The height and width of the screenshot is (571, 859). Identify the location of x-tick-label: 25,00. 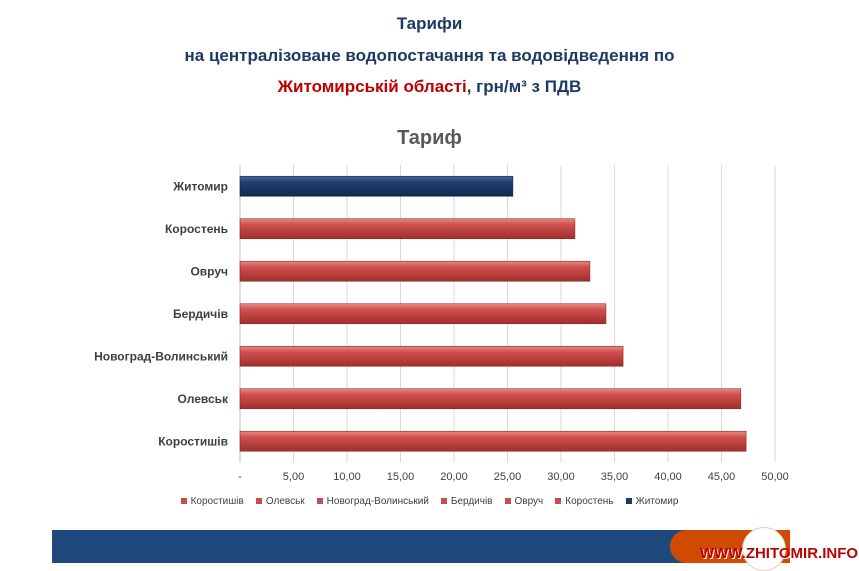
(508, 477).